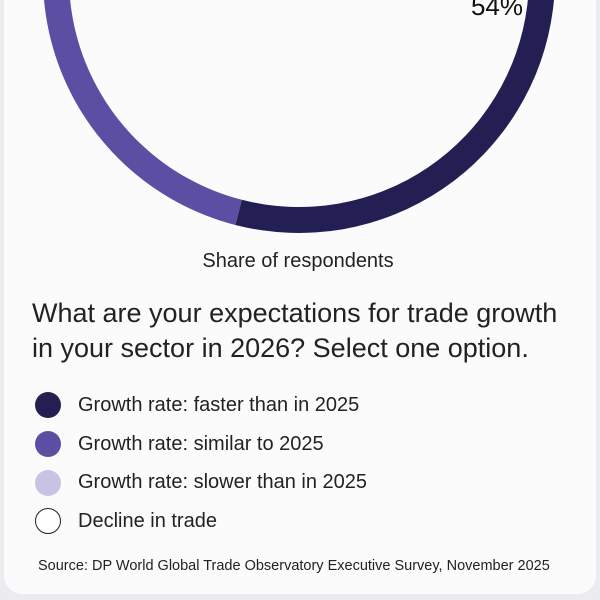 This screenshot has height=600, width=600. What do you see at coordinates (497, 10) in the screenshot?
I see `value-label: 54%` at bounding box center [497, 10].